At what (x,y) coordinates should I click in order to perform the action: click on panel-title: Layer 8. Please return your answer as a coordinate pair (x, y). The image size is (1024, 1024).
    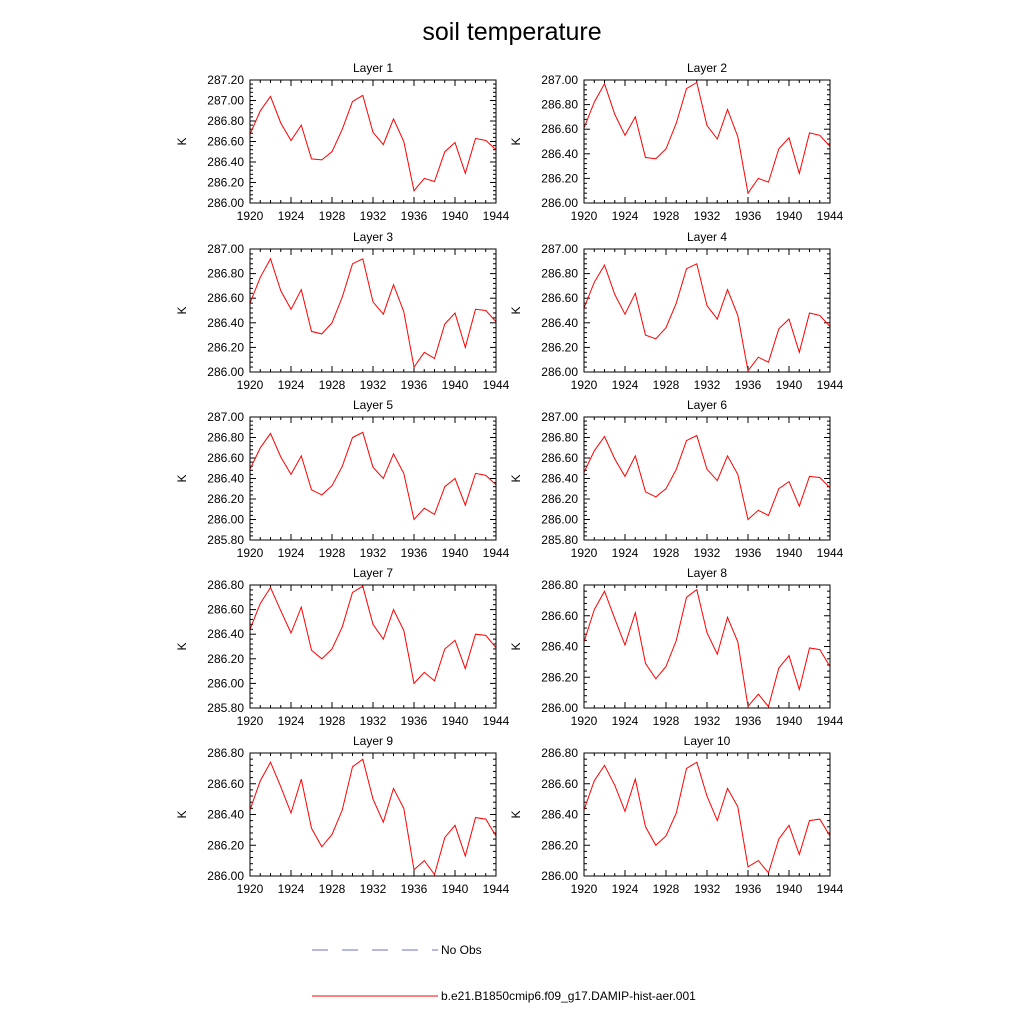
    Looking at the image, I should click on (707, 573).